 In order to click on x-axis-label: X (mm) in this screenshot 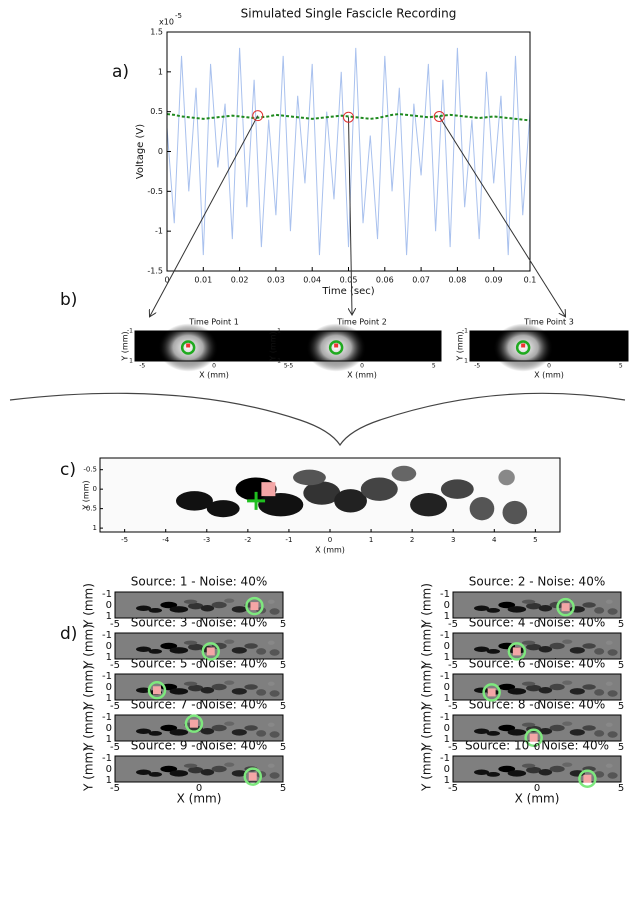, I will do `click(199, 799)`.